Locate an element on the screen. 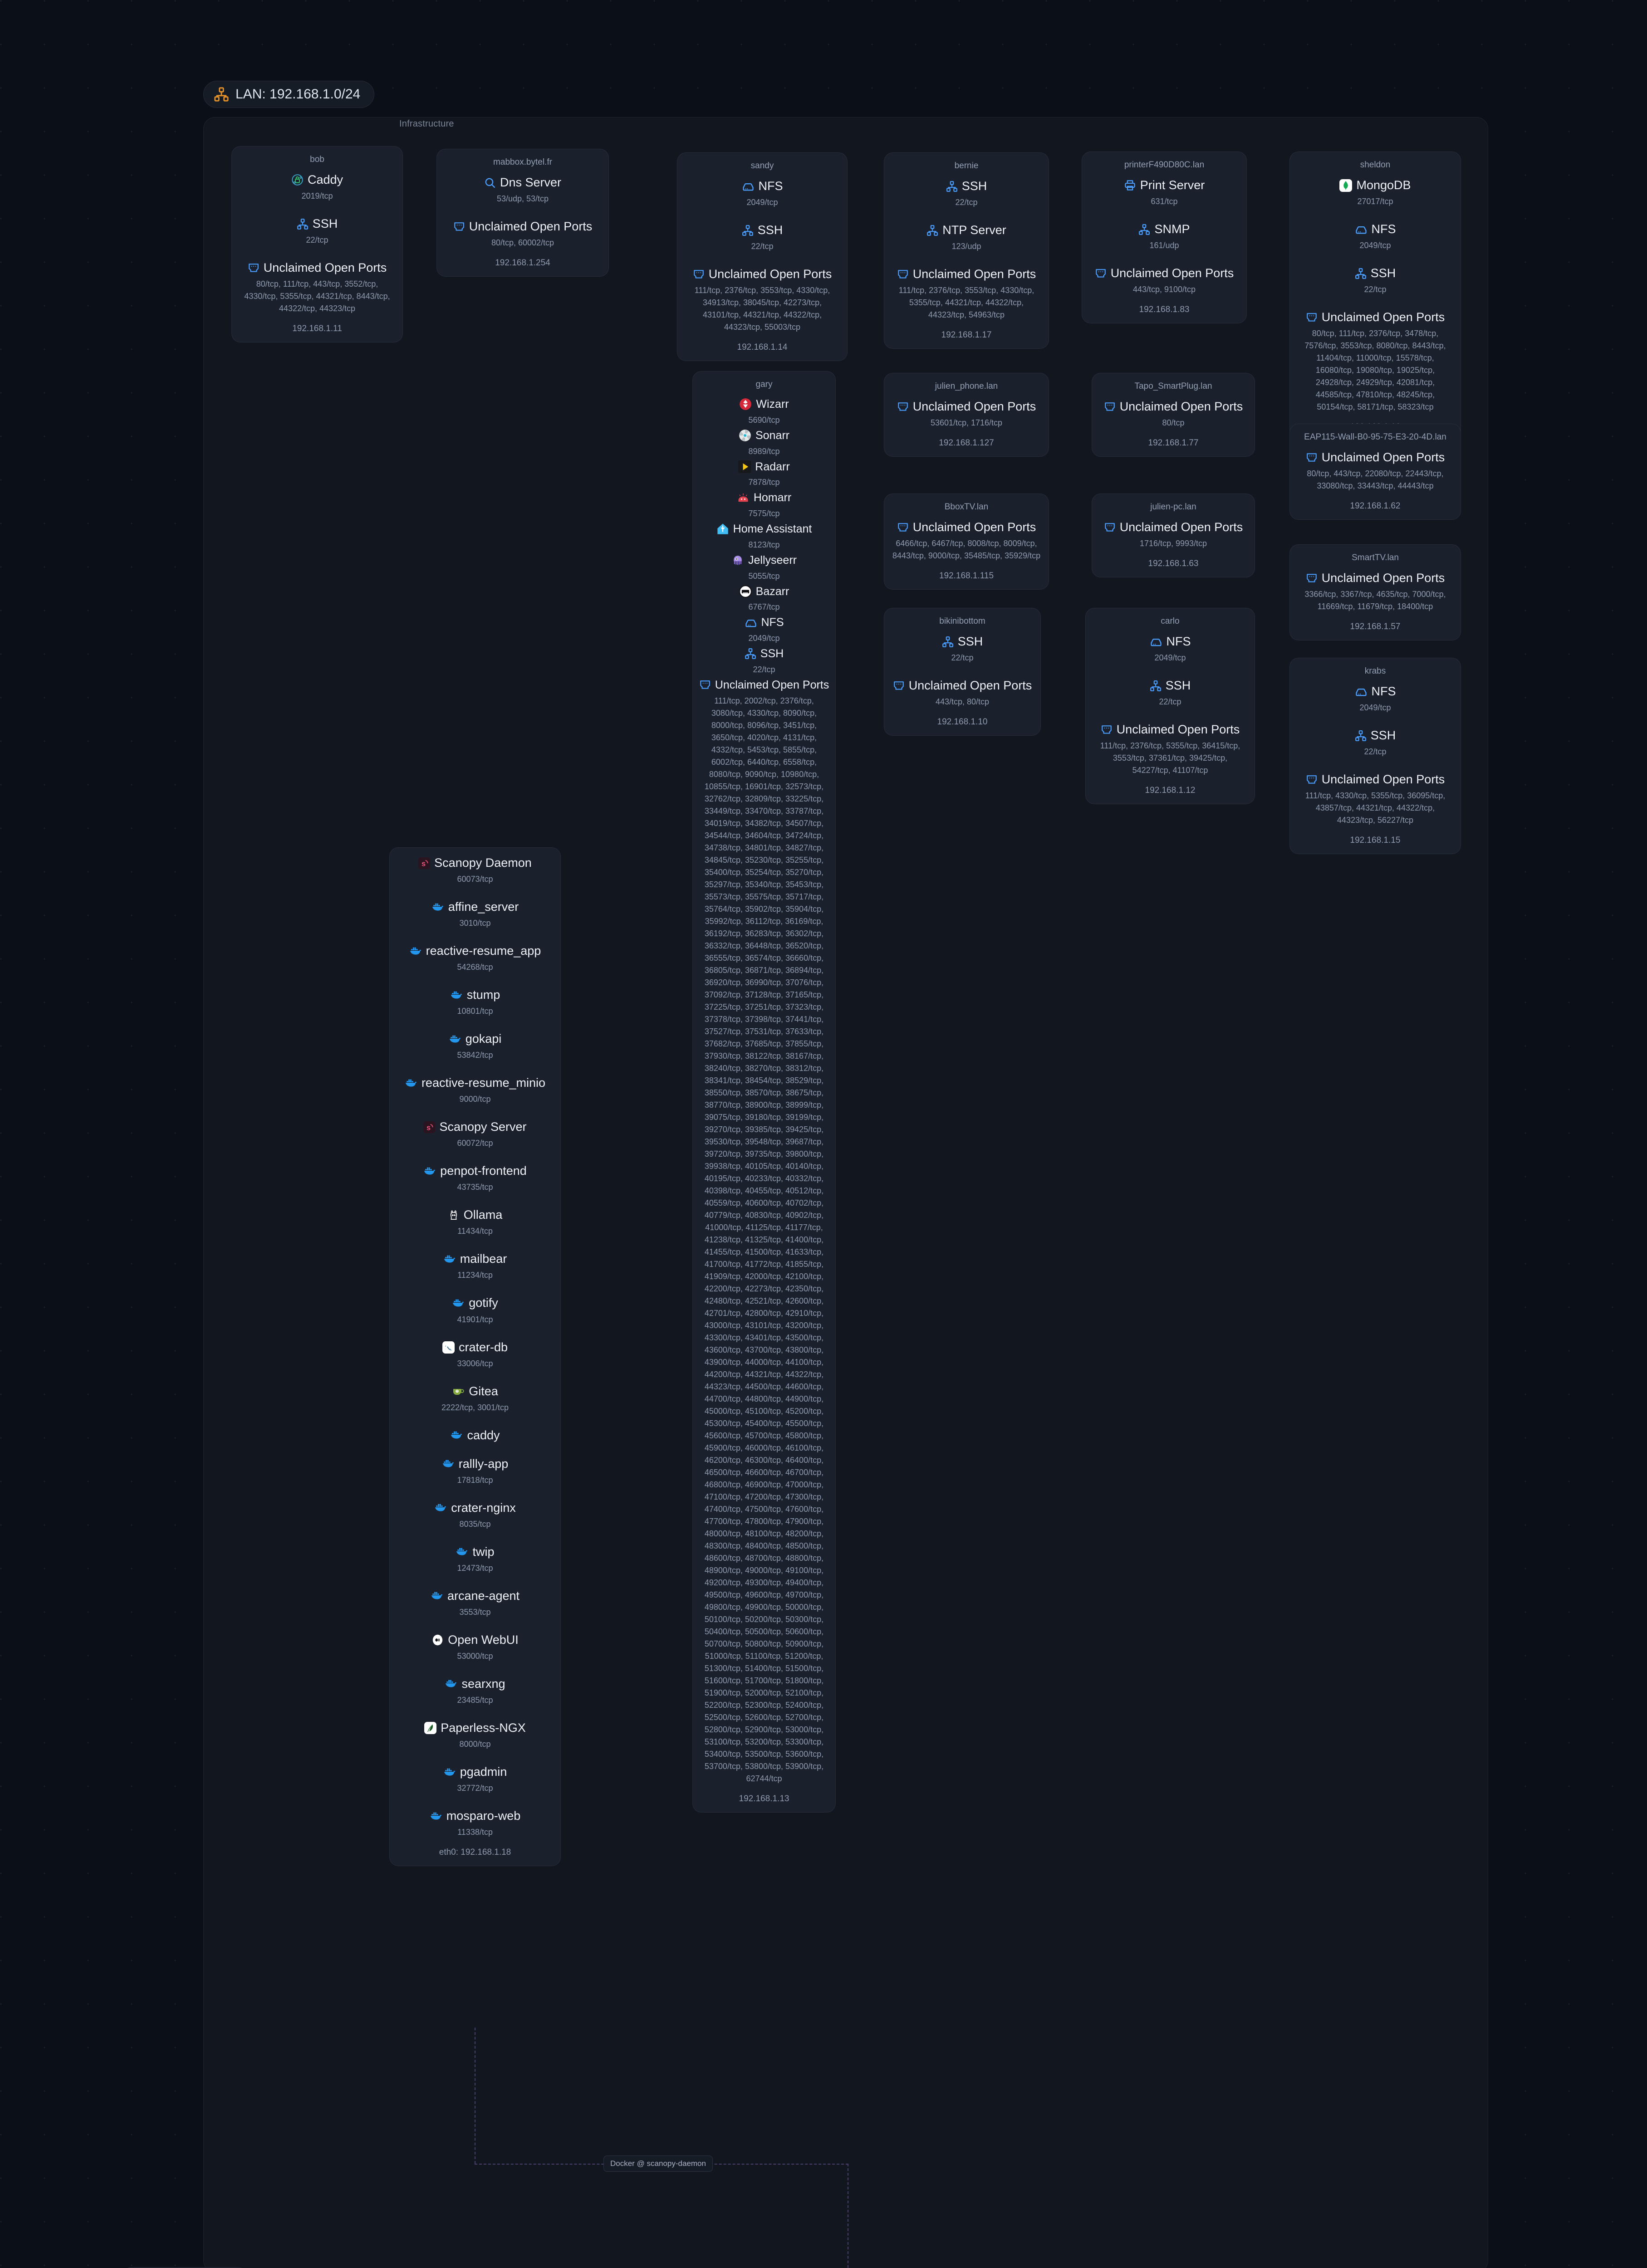 The image size is (1647, 2268). service-entry: gokapi 53842/tcp is located at coordinates (475, 1046).